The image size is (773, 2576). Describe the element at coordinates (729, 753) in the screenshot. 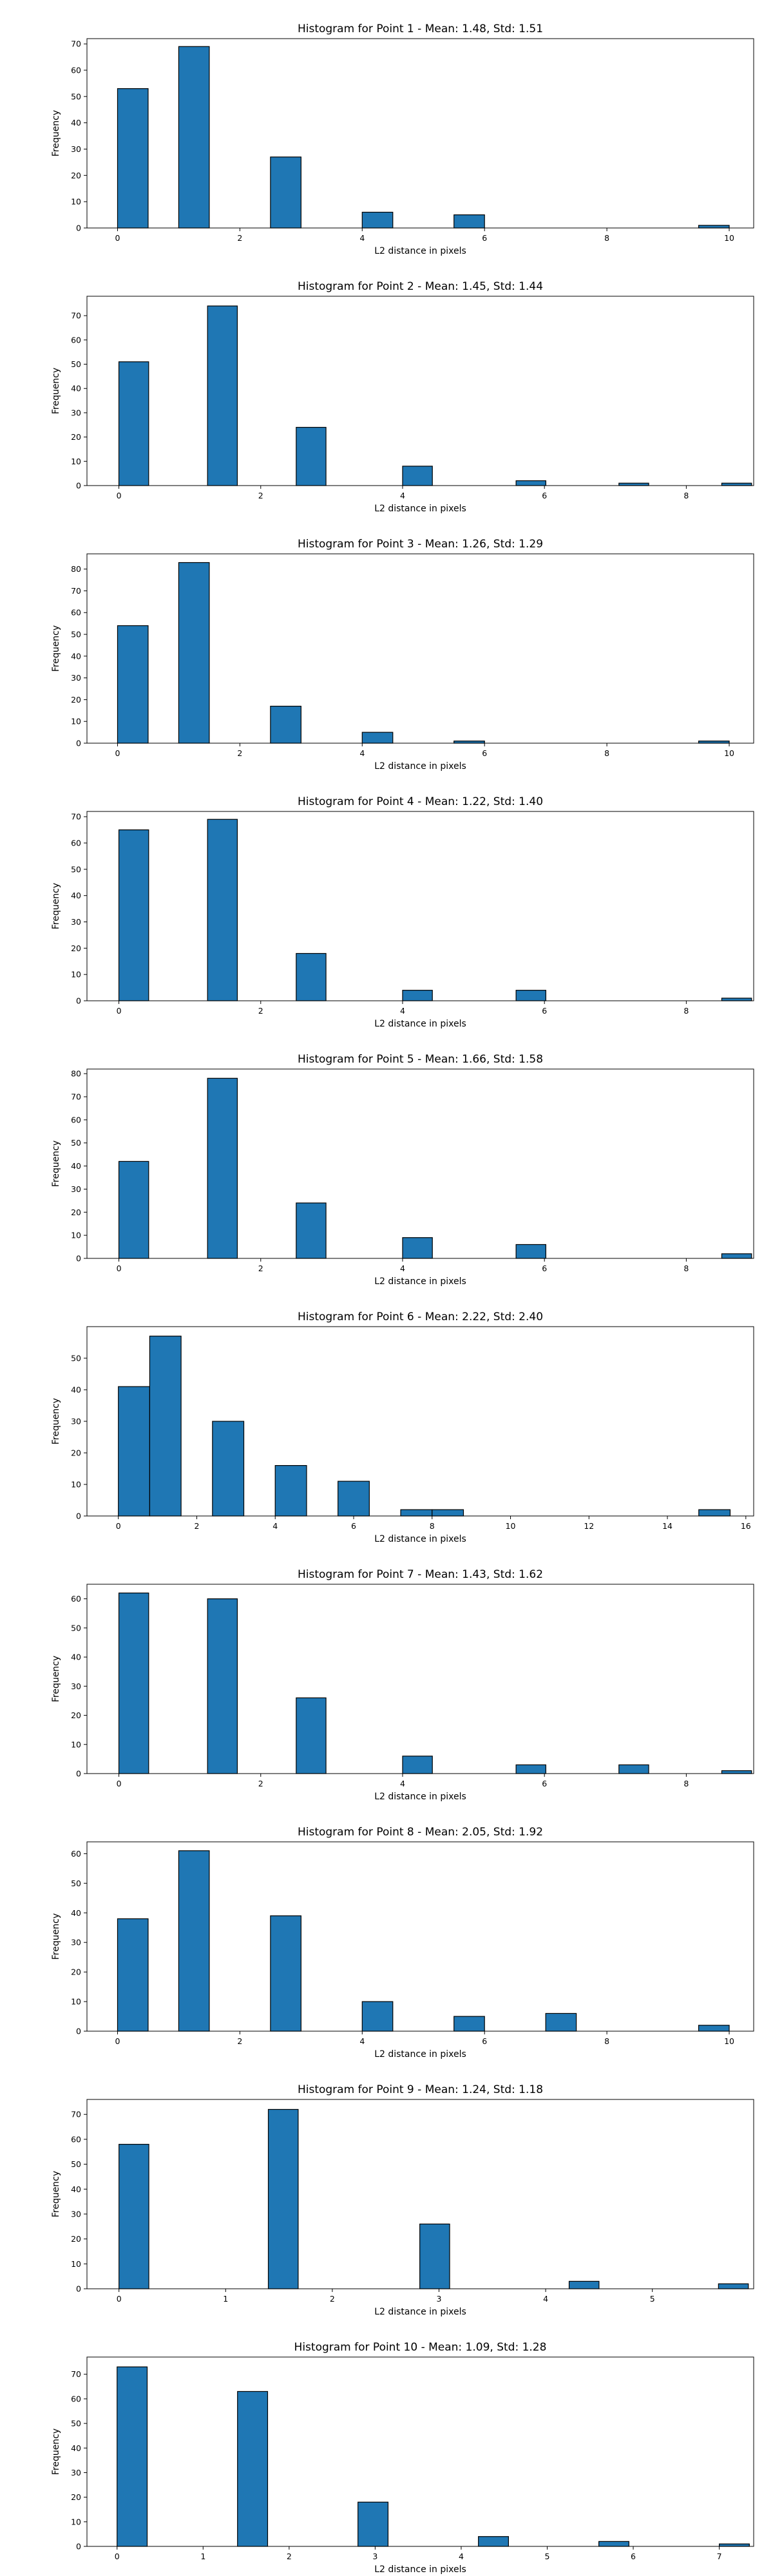

I see `x-tick-label: 10` at that location.